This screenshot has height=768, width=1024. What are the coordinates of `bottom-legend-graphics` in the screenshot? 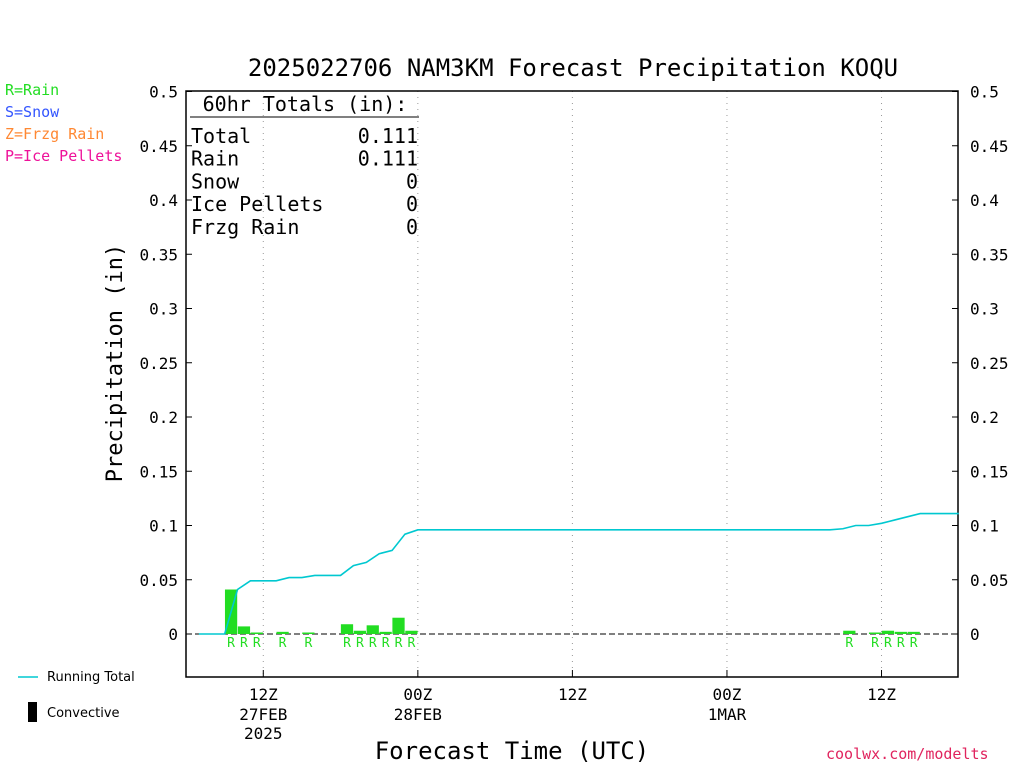 It's located at (28, 699).